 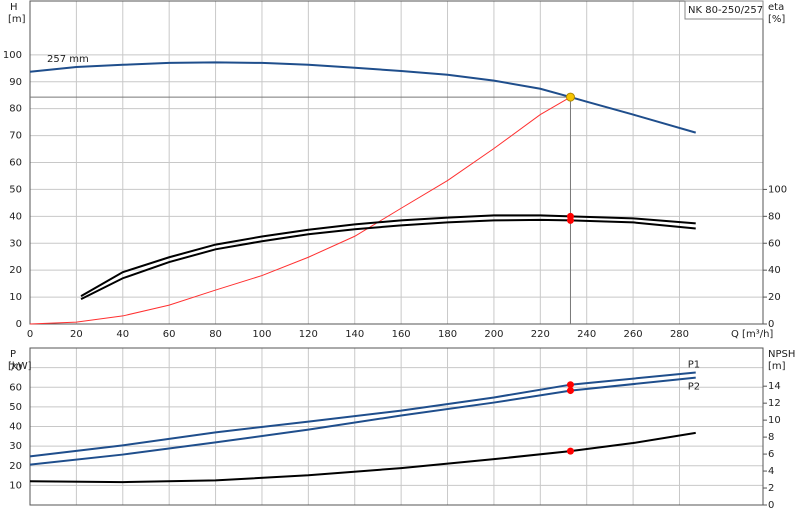 I want to click on y2-tick-label: 60, so click(x=774, y=243).